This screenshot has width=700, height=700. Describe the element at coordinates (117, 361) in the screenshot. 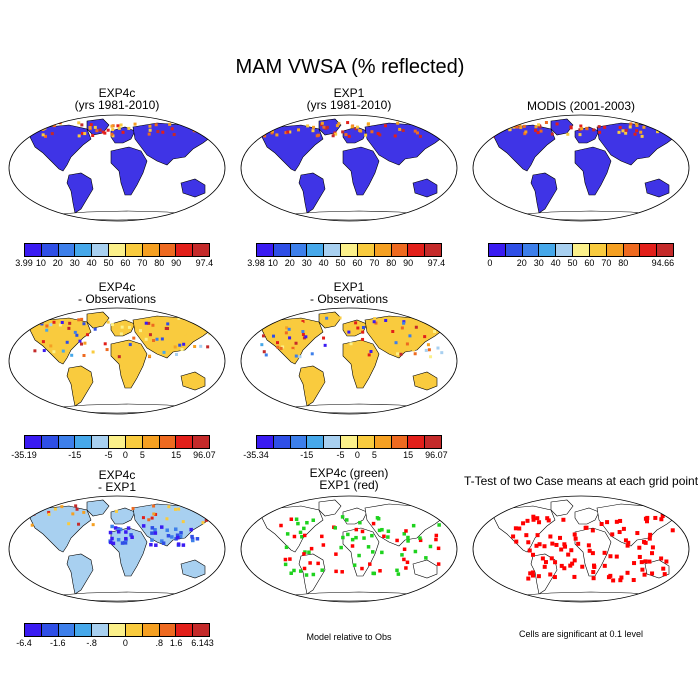

I see `map-border` at that location.